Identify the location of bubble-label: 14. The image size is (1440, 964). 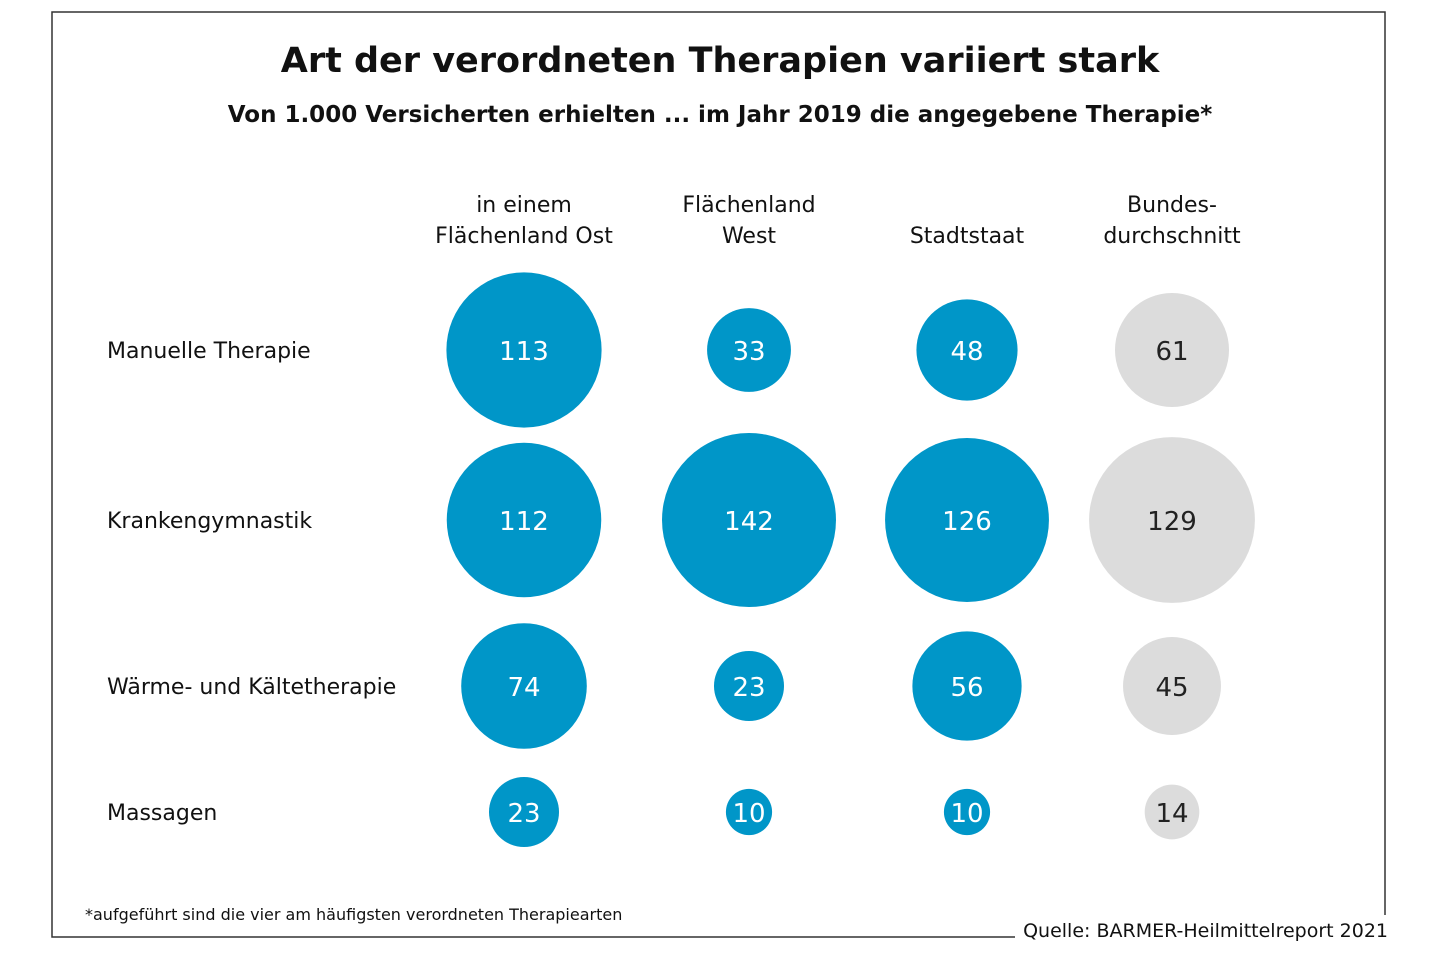
(1171, 814).